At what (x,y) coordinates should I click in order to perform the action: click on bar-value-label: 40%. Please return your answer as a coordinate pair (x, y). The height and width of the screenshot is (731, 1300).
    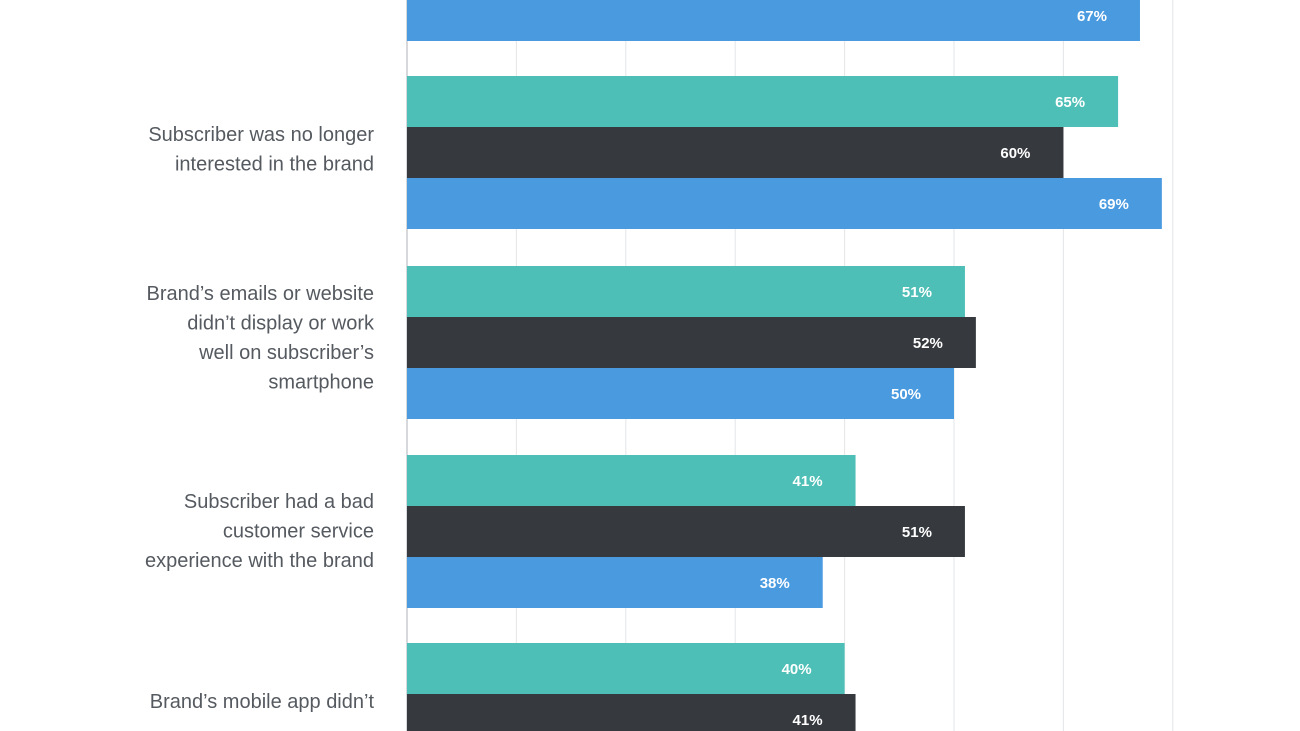
    Looking at the image, I should click on (797, 669).